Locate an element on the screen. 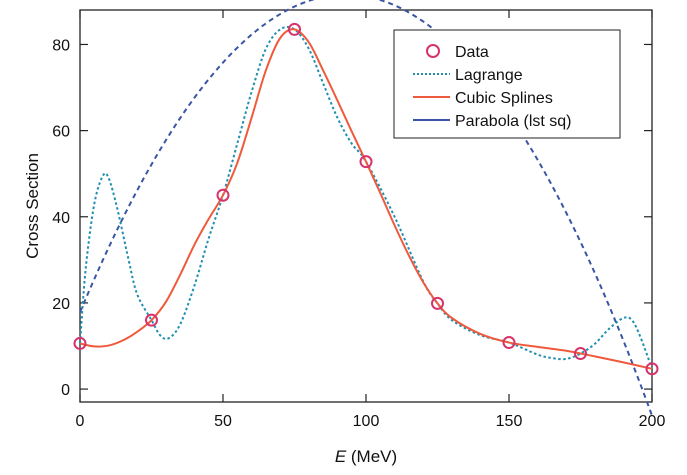 The image size is (687, 475). y-tick-label: 20 is located at coordinates (61, 304).